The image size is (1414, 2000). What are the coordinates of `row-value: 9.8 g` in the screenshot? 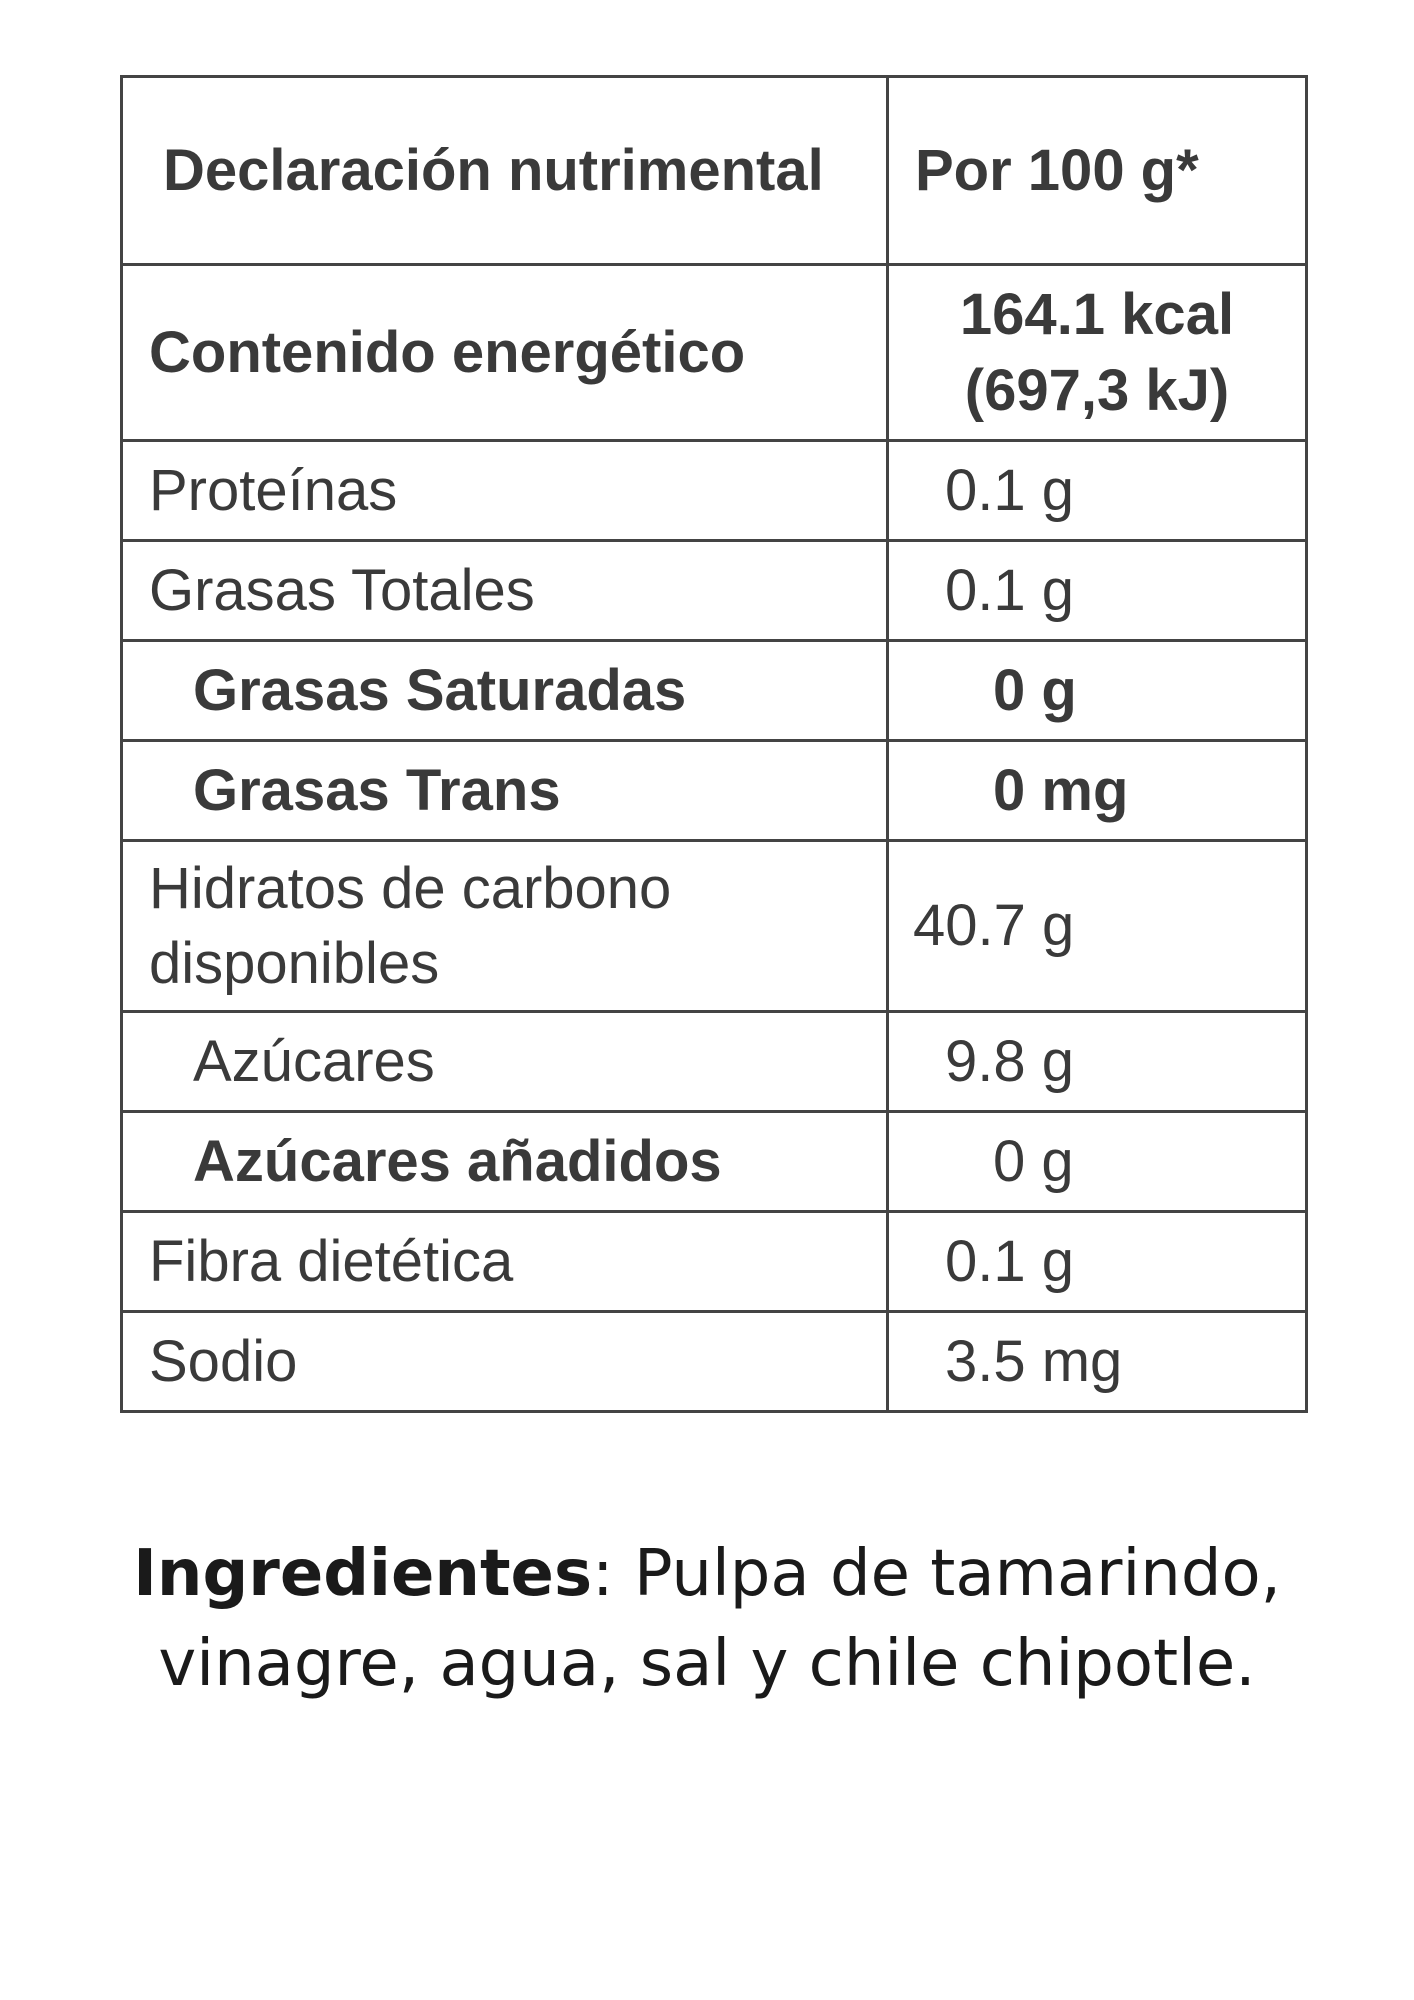 It's located at (1097, 1061).